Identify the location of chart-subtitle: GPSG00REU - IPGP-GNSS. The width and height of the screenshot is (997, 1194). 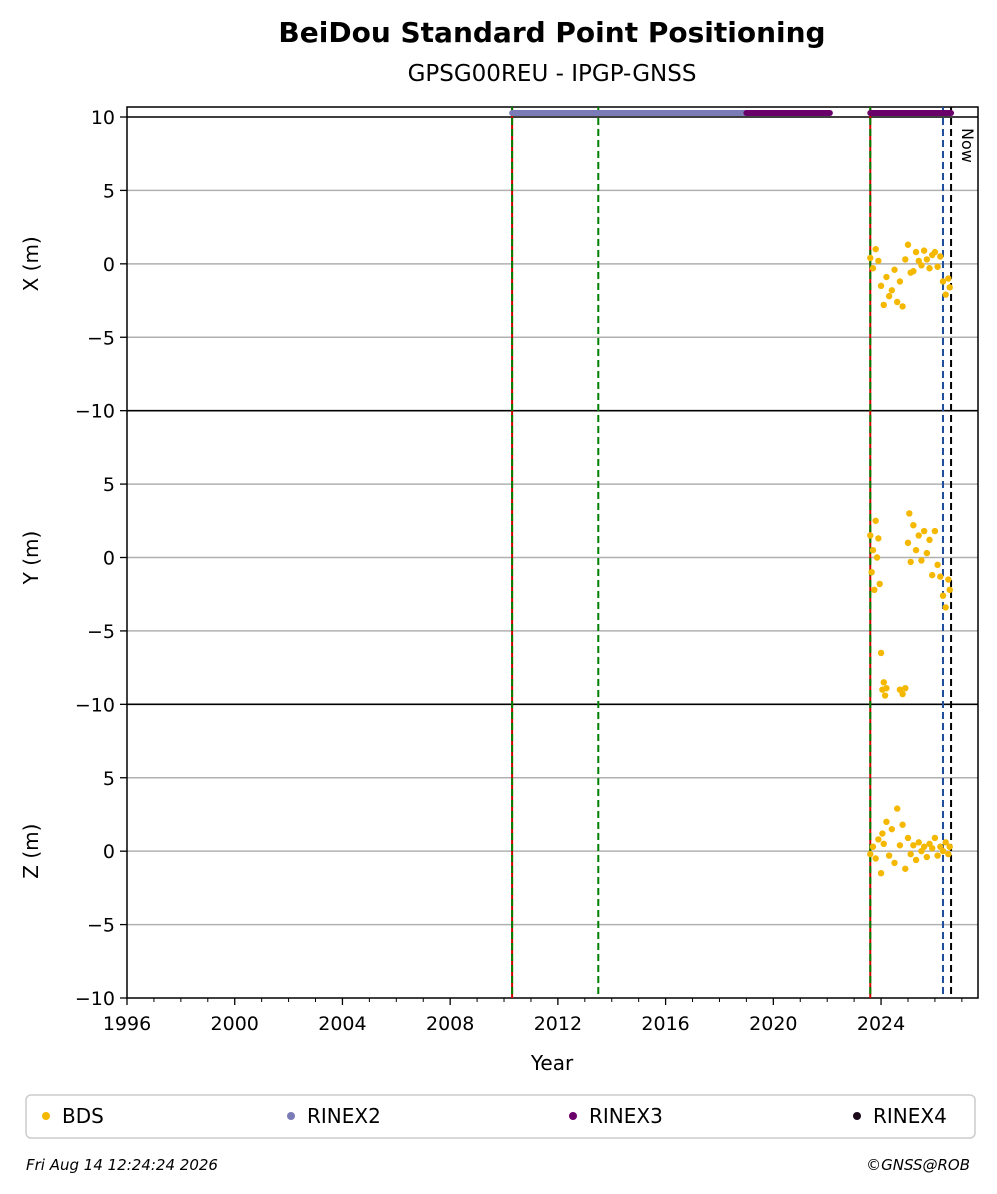
(552, 74).